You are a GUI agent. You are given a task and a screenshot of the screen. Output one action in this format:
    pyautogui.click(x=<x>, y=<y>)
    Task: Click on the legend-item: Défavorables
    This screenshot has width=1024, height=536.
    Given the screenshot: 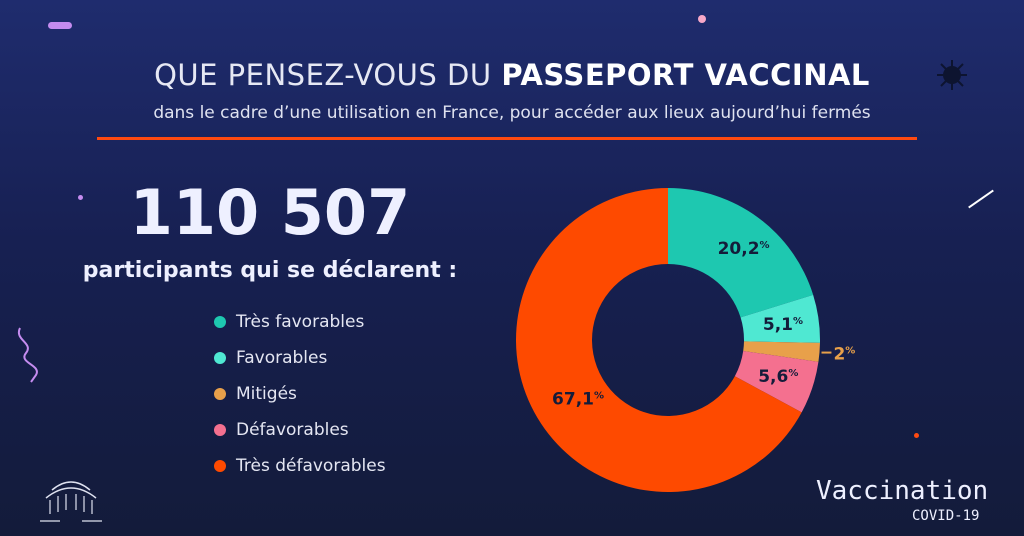 What is the action you would take?
    pyautogui.click(x=281, y=430)
    